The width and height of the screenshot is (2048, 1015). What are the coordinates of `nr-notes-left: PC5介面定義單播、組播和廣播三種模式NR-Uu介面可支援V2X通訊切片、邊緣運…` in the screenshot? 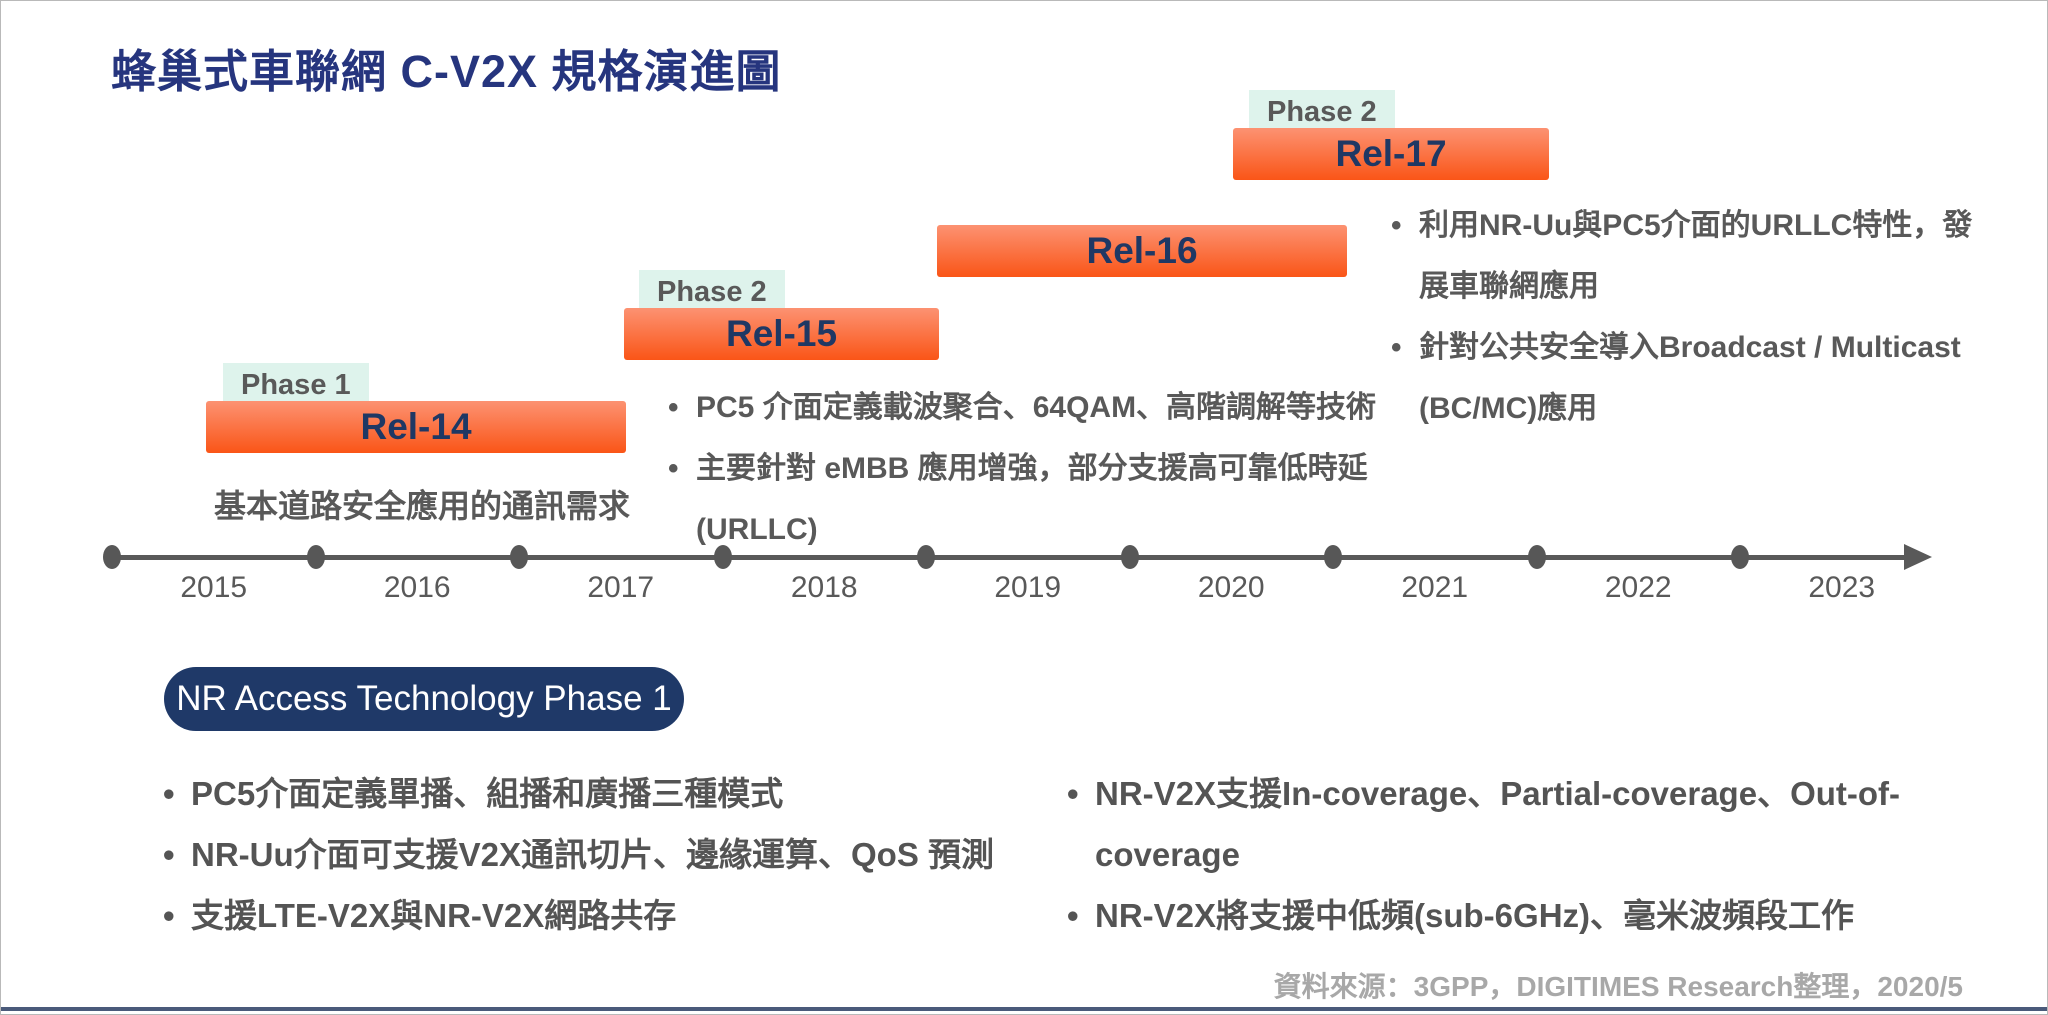 It's located at (604, 854).